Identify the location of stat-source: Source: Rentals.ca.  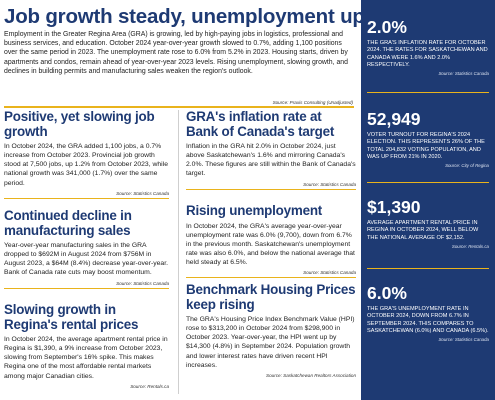
(470, 246).